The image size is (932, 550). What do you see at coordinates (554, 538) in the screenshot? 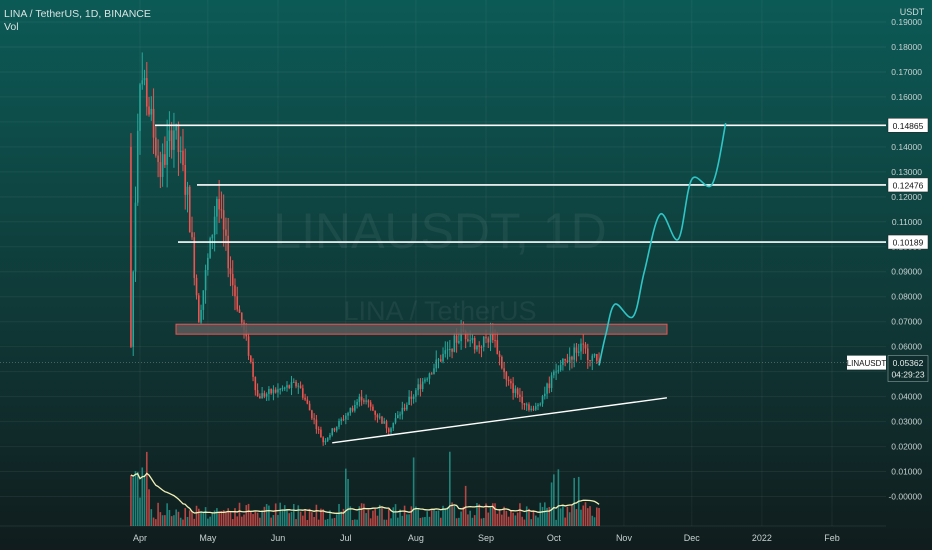
I see `x-tick-label: Oct` at bounding box center [554, 538].